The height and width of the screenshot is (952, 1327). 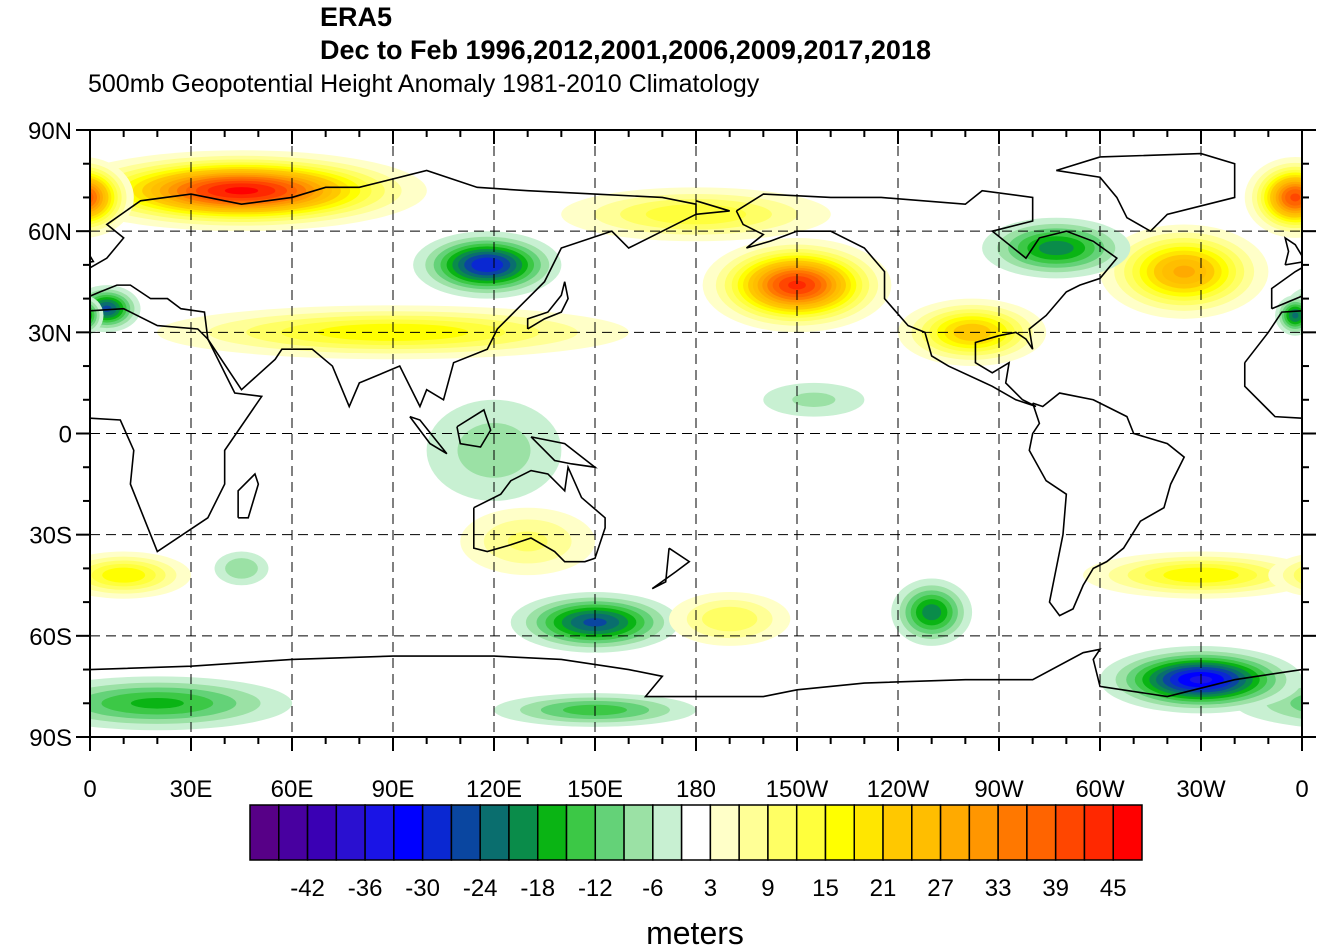 What do you see at coordinates (696, 832) in the screenshot?
I see `colorbar` at bounding box center [696, 832].